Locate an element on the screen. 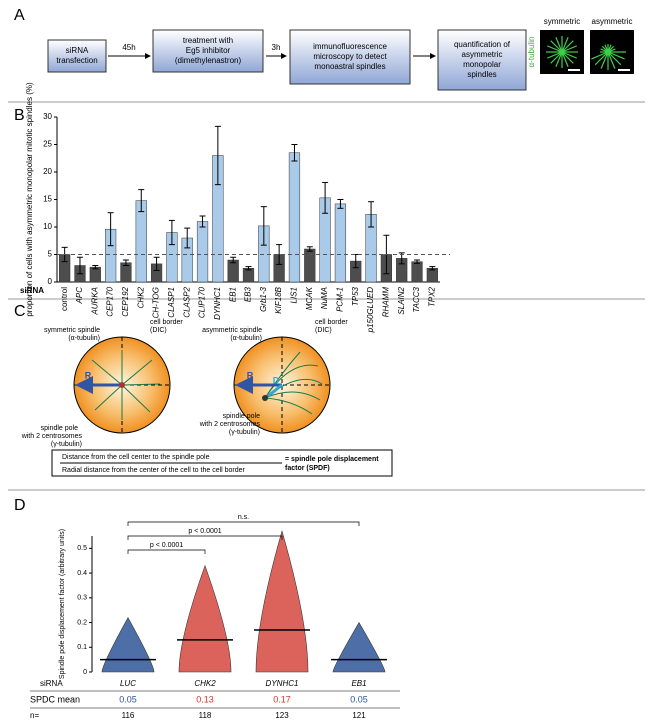 The height and width of the screenshot is (726, 653). y-tick-label: 20 is located at coordinates (47, 171).